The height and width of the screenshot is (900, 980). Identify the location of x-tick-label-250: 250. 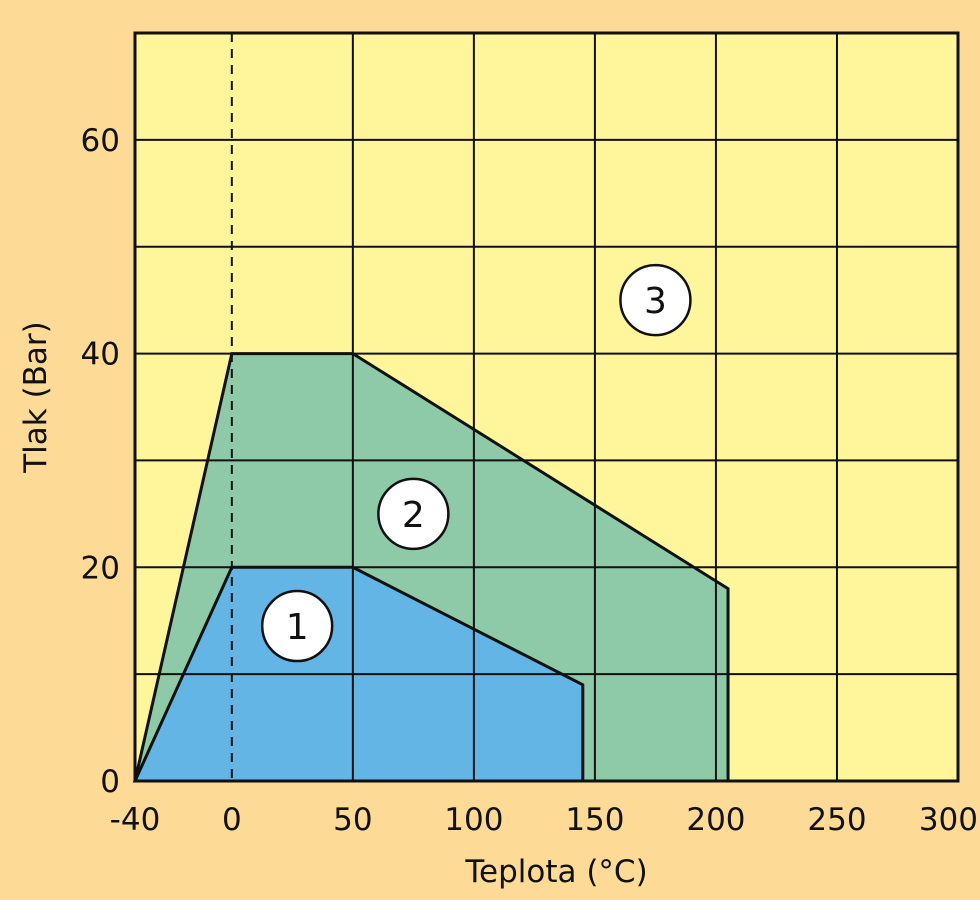
(836, 820).